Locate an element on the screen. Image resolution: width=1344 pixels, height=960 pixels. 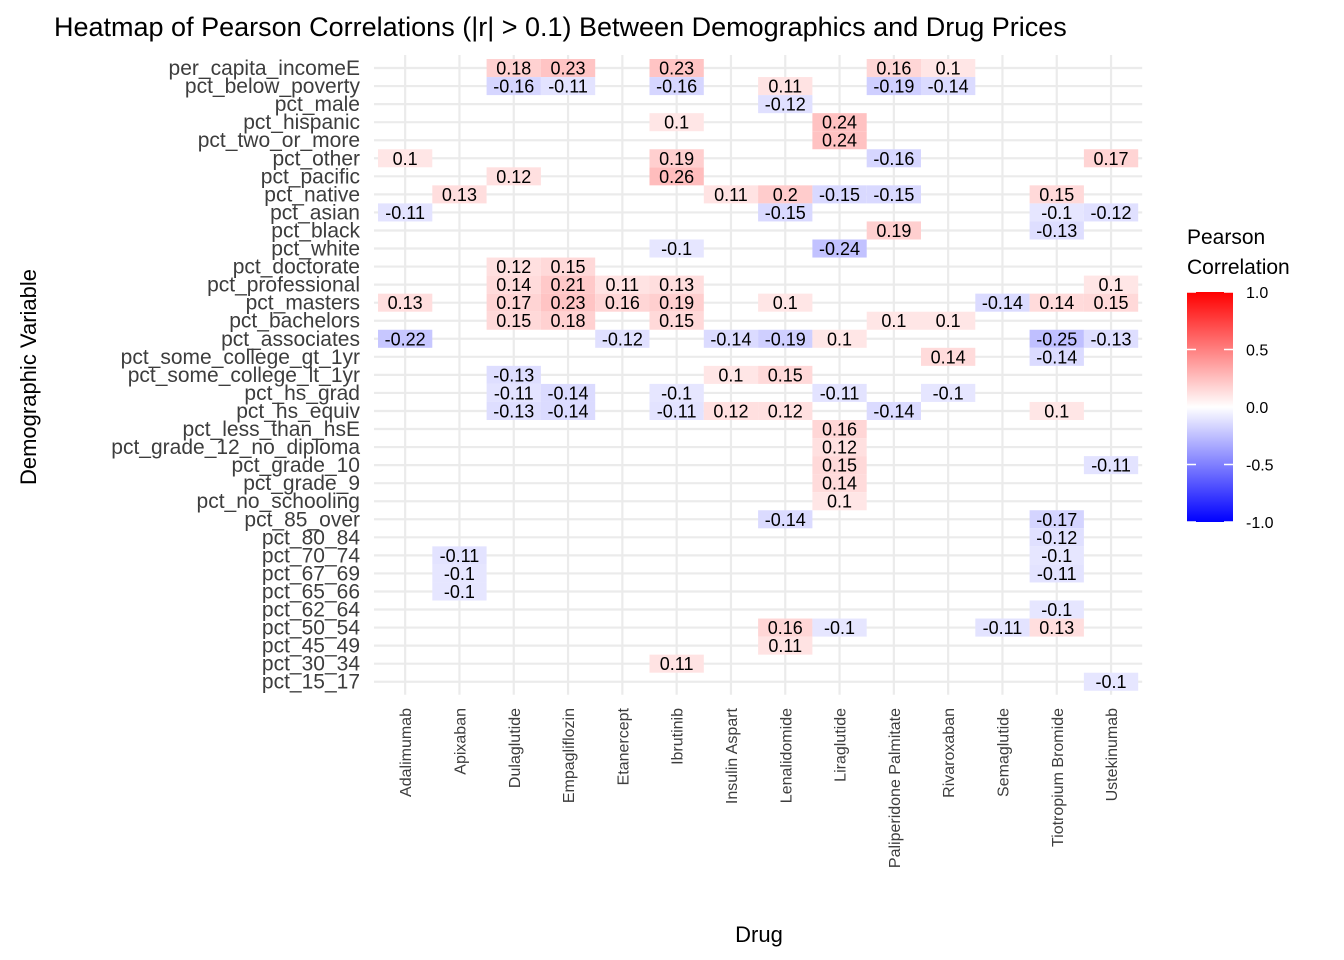
cell-value-label: 0.24 is located at coordinates (839, 123).